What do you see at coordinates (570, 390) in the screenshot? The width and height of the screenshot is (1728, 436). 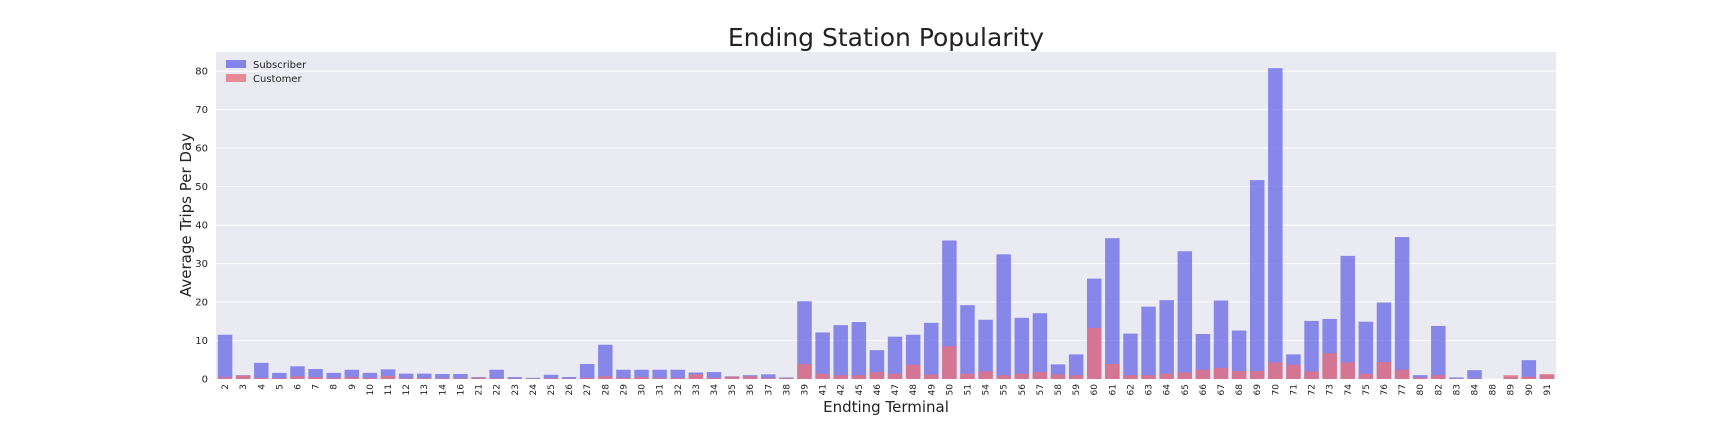 I see `x-tick-label: 26` at bounding box center [570, 390].